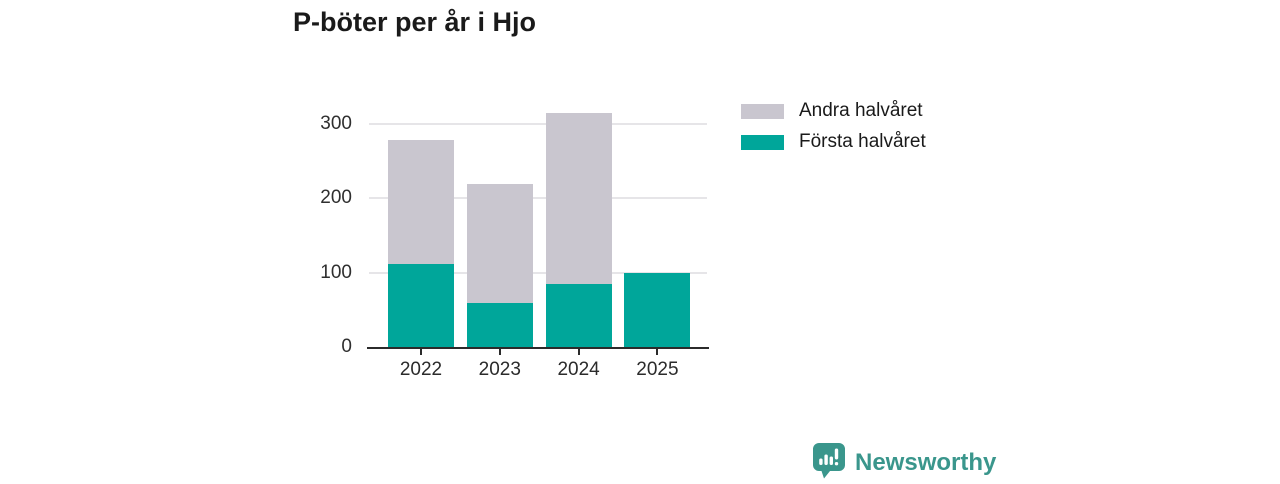  Describe the element at coordinates (421, 369) in the screenshot. I see `x-axis-label-2022: 2022` at that location.